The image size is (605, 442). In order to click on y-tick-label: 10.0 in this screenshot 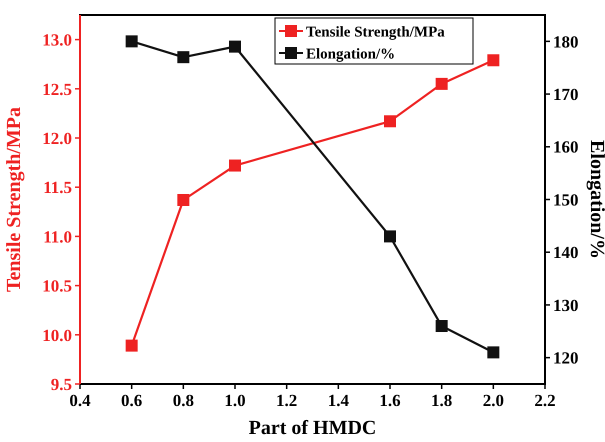, I will do `click(57, 335)`.